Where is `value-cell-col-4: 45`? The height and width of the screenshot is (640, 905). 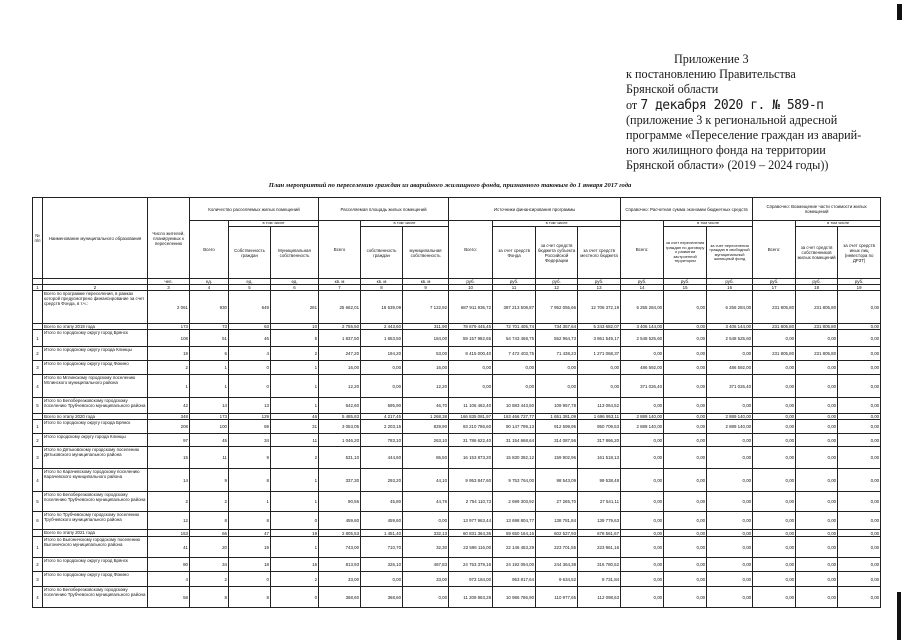 value-cell-col-4: 45 is located at coordinates (209, 440).